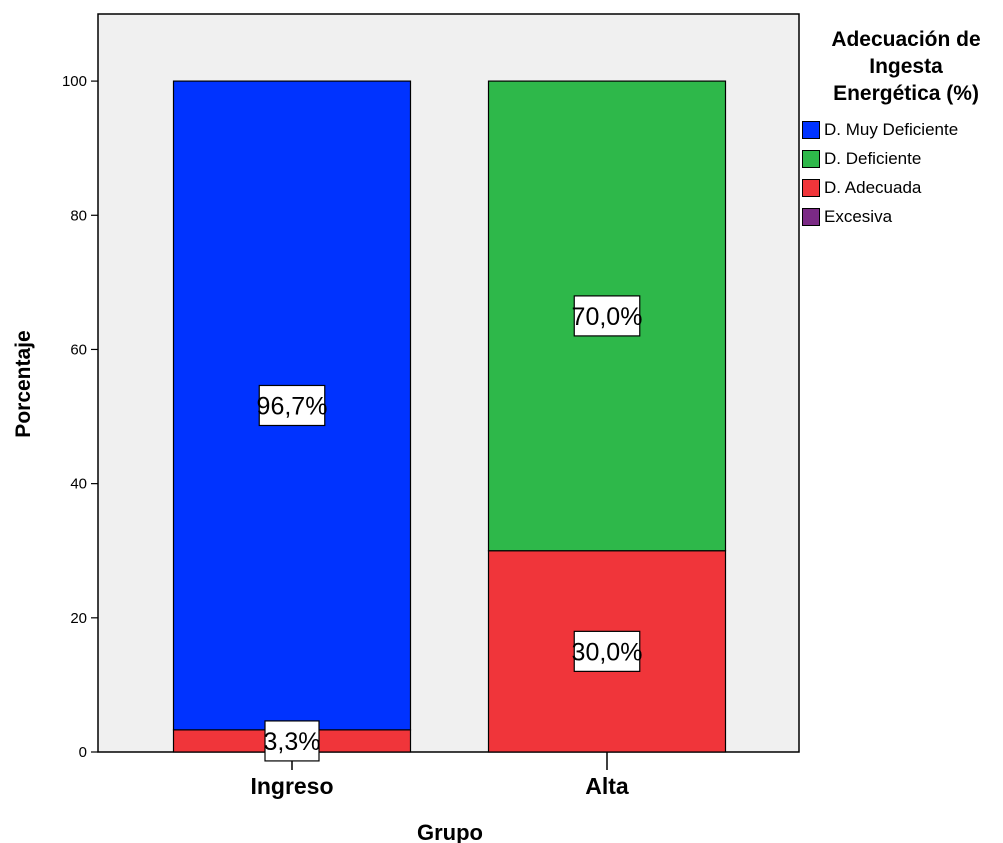 Image resolution: width=1003 pixels, height=843 pixels. What do you see at coordinates (450, 831) in the screenshot?
I see `x-axis-title: Grupo` at bounding box center [450, 831].